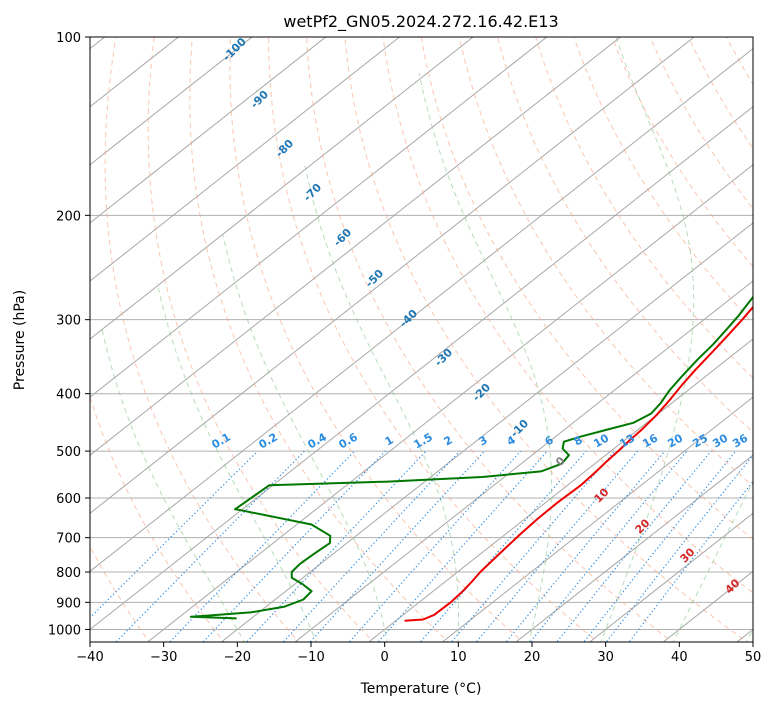 The height and width of the screenshot is (708, 775). Describe the element at coordinates (64, 630) in the screenshot. I see `y-tick-label: 1000` at that location.